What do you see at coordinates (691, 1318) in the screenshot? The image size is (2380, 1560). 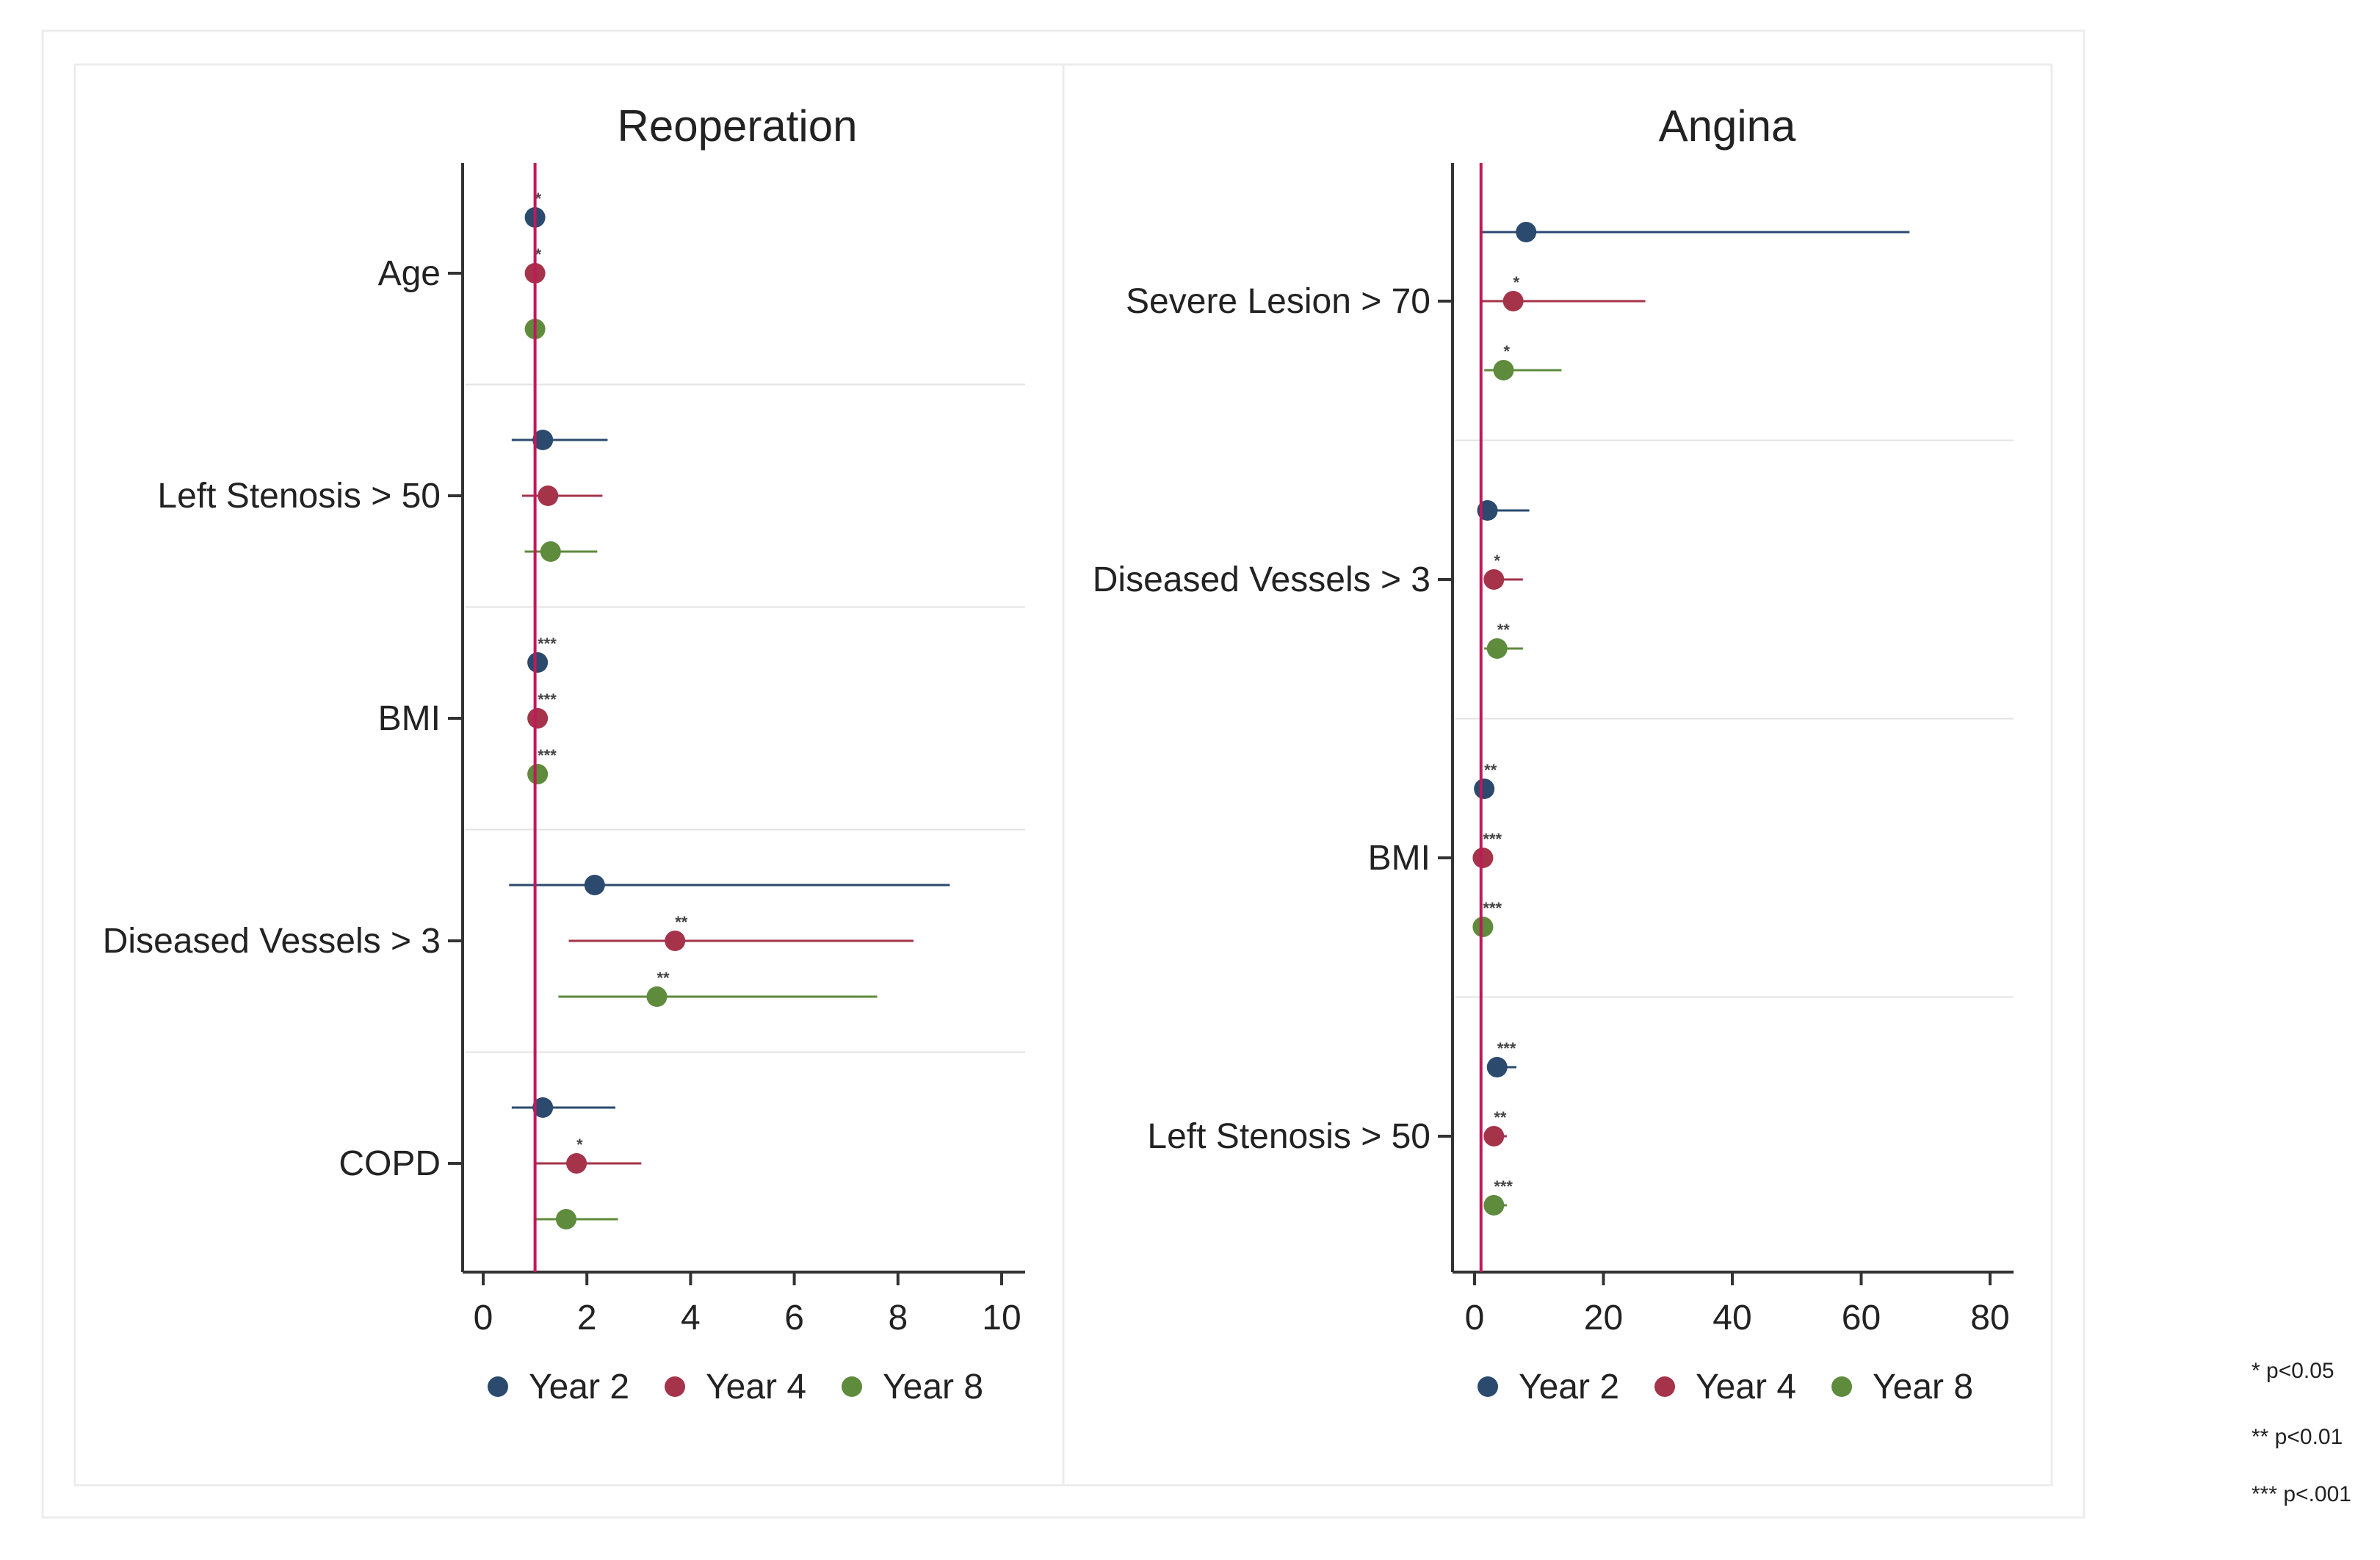 I see `x-tick-label: 4` at bounding box center [691, 1318].